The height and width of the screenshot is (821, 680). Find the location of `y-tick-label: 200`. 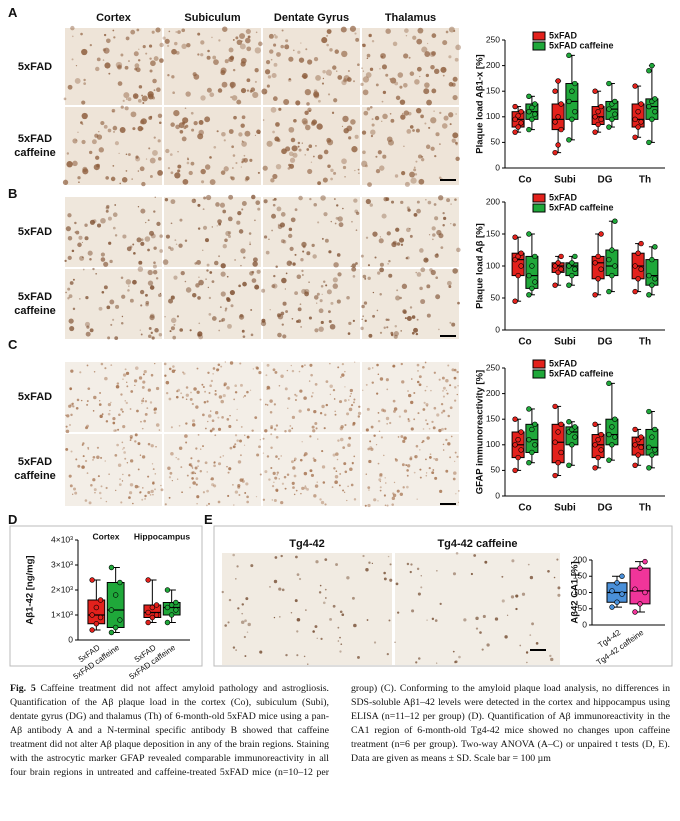

y-tick-label: 200 is located at coordinates (493, 65).